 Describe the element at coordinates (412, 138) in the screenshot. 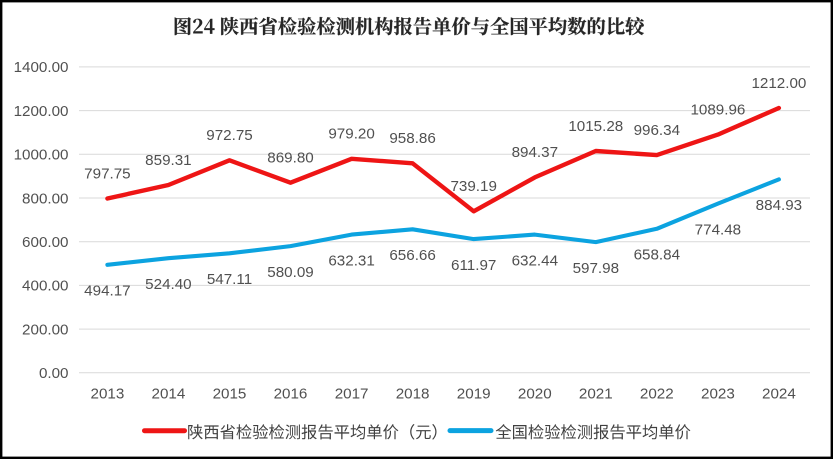

I see `svg-text: 958.86` at that location.